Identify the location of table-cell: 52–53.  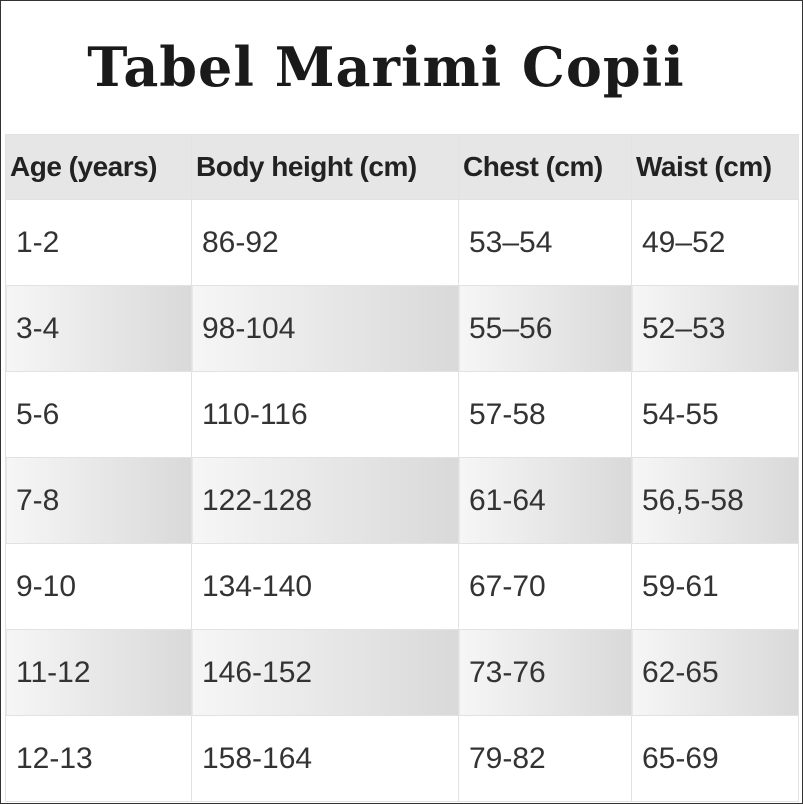
(715, 328).